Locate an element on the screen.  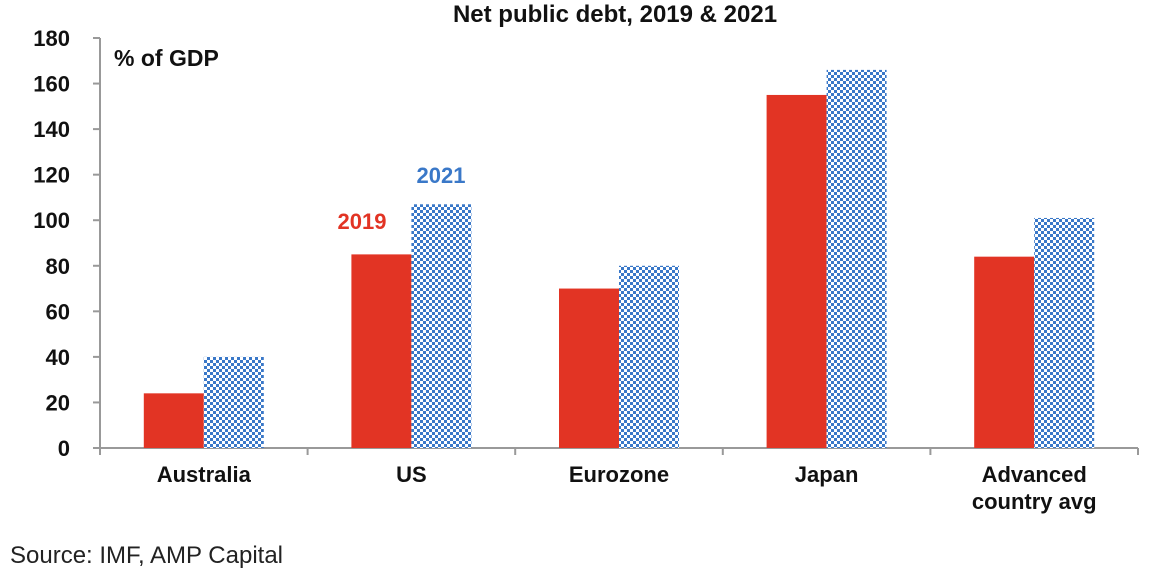
x-category-label: US is located at coordinates (411, 474).